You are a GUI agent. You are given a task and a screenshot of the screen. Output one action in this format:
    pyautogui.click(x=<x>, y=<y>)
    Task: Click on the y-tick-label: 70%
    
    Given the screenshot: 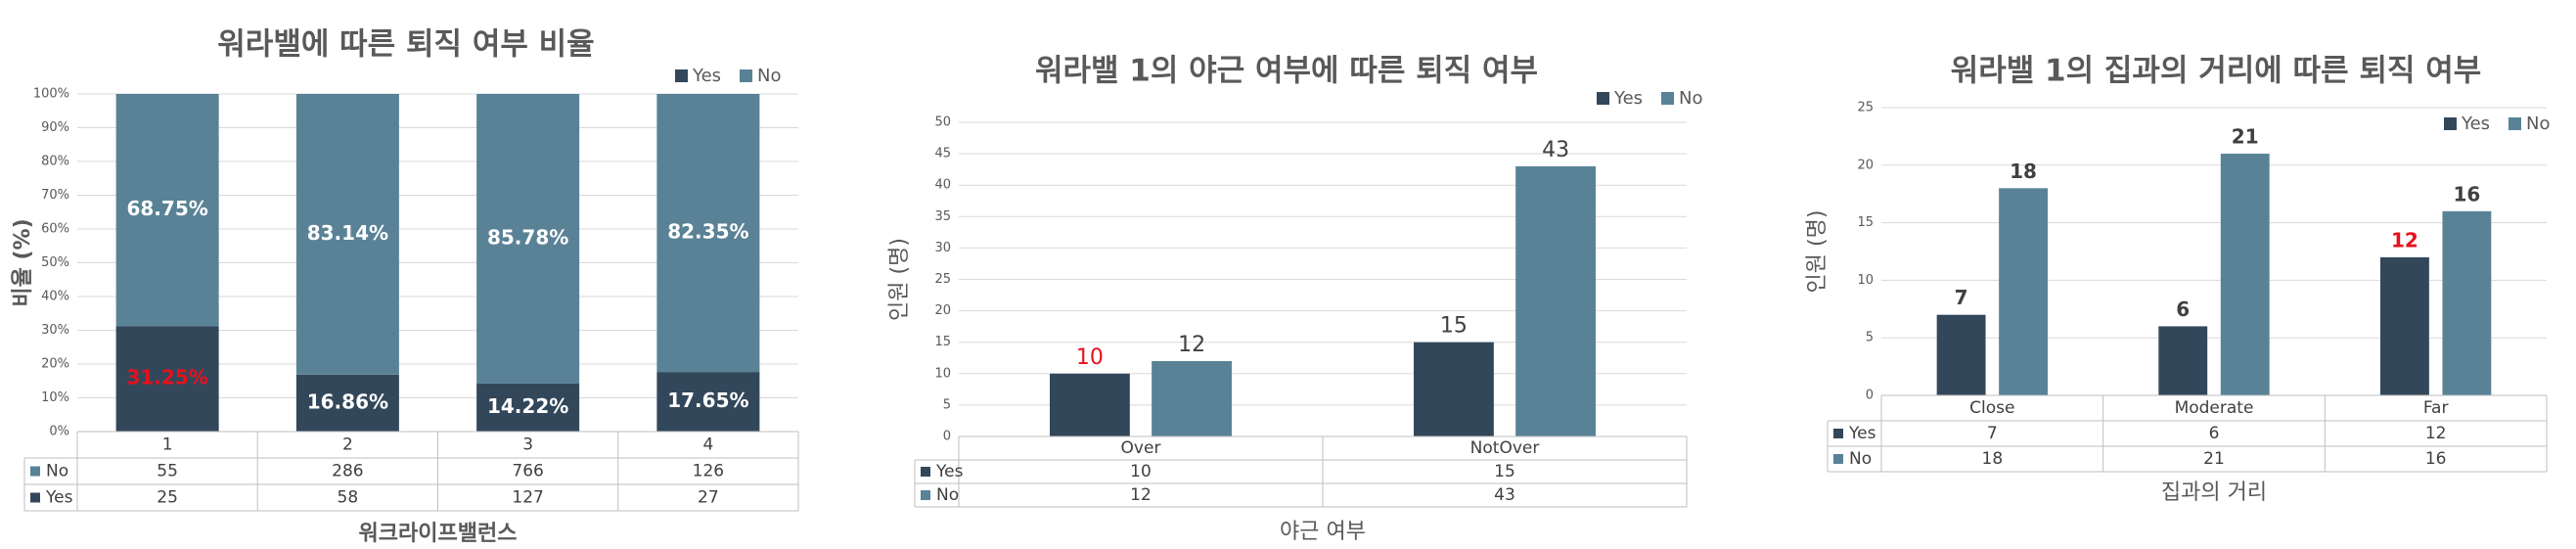 What is the action you would take?
    pyautogui.click(x=55, y=196)
    